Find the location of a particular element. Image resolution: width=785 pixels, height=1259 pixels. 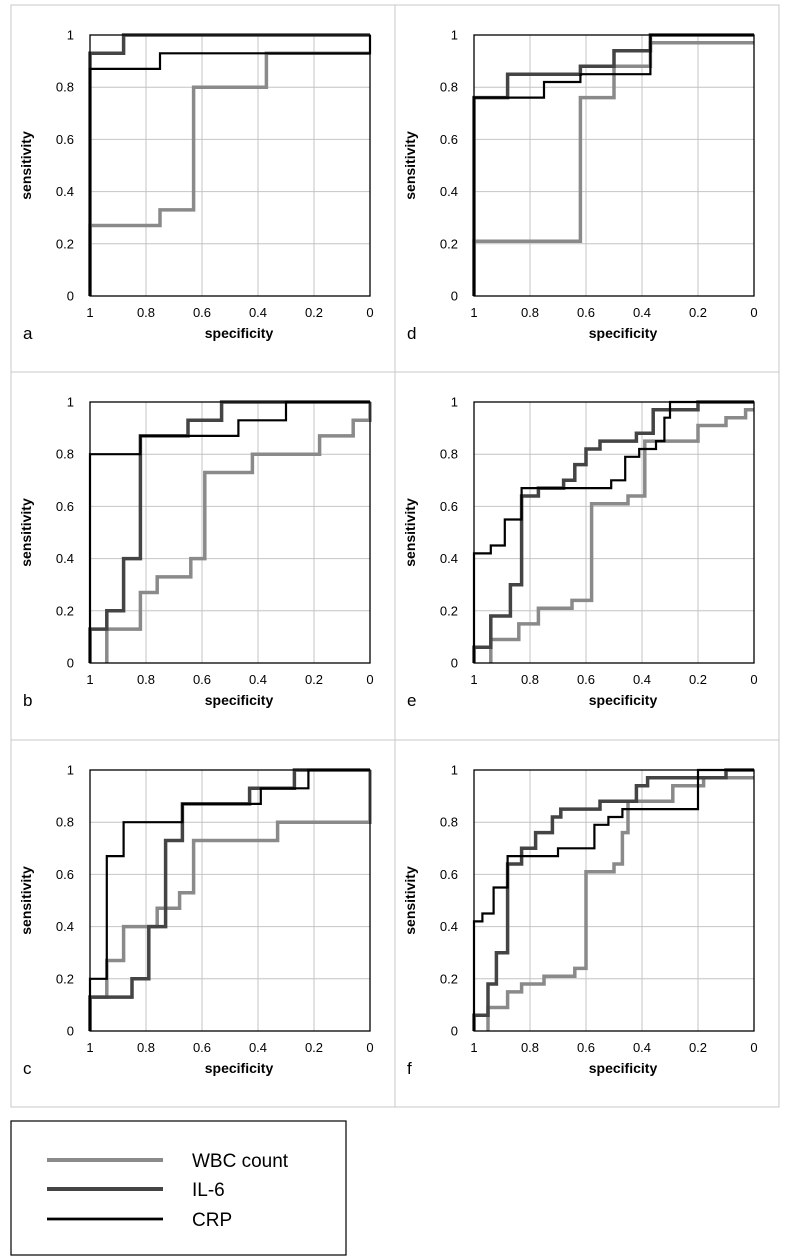

legend-label-wbc: WBC count is located at coordinates (240, 1161).